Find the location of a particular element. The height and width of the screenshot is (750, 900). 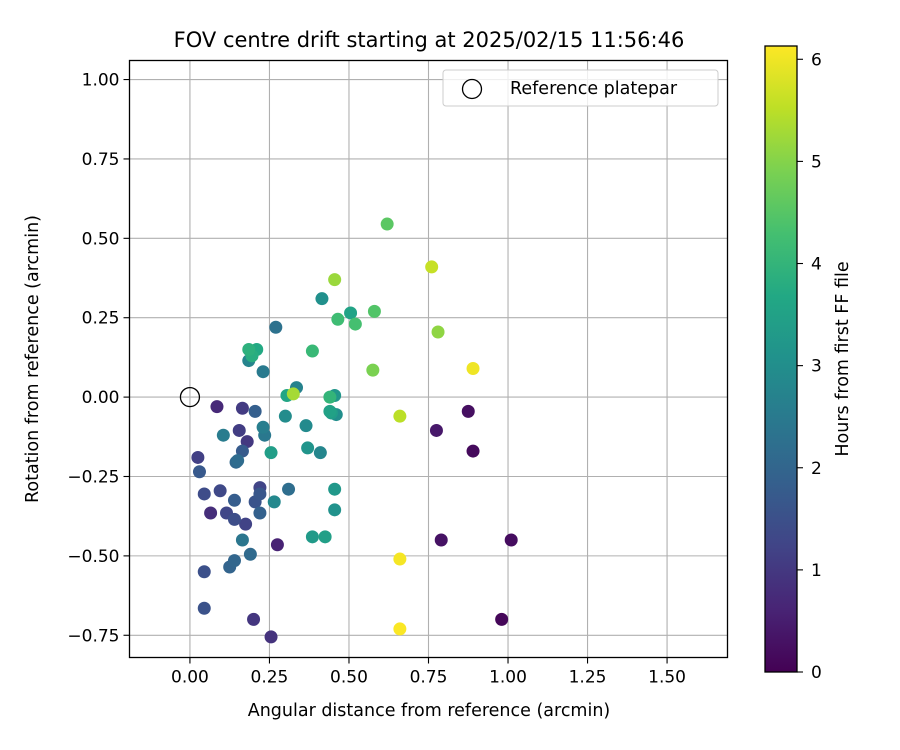

y-tick-label: 1.00 is located at coordinates (101, 81).